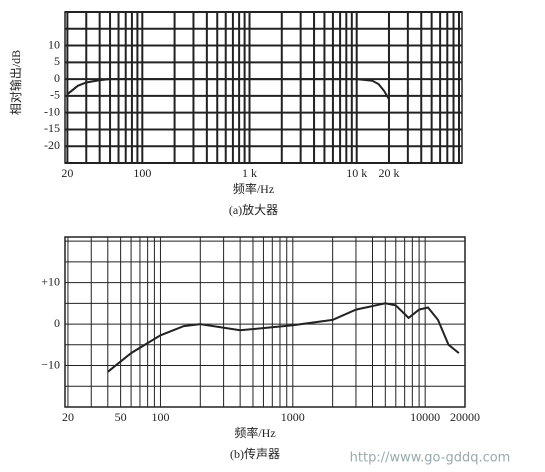 This screenshot has width=545, height=472. I want to click on y-tick-label: −10, so click(50, 364).